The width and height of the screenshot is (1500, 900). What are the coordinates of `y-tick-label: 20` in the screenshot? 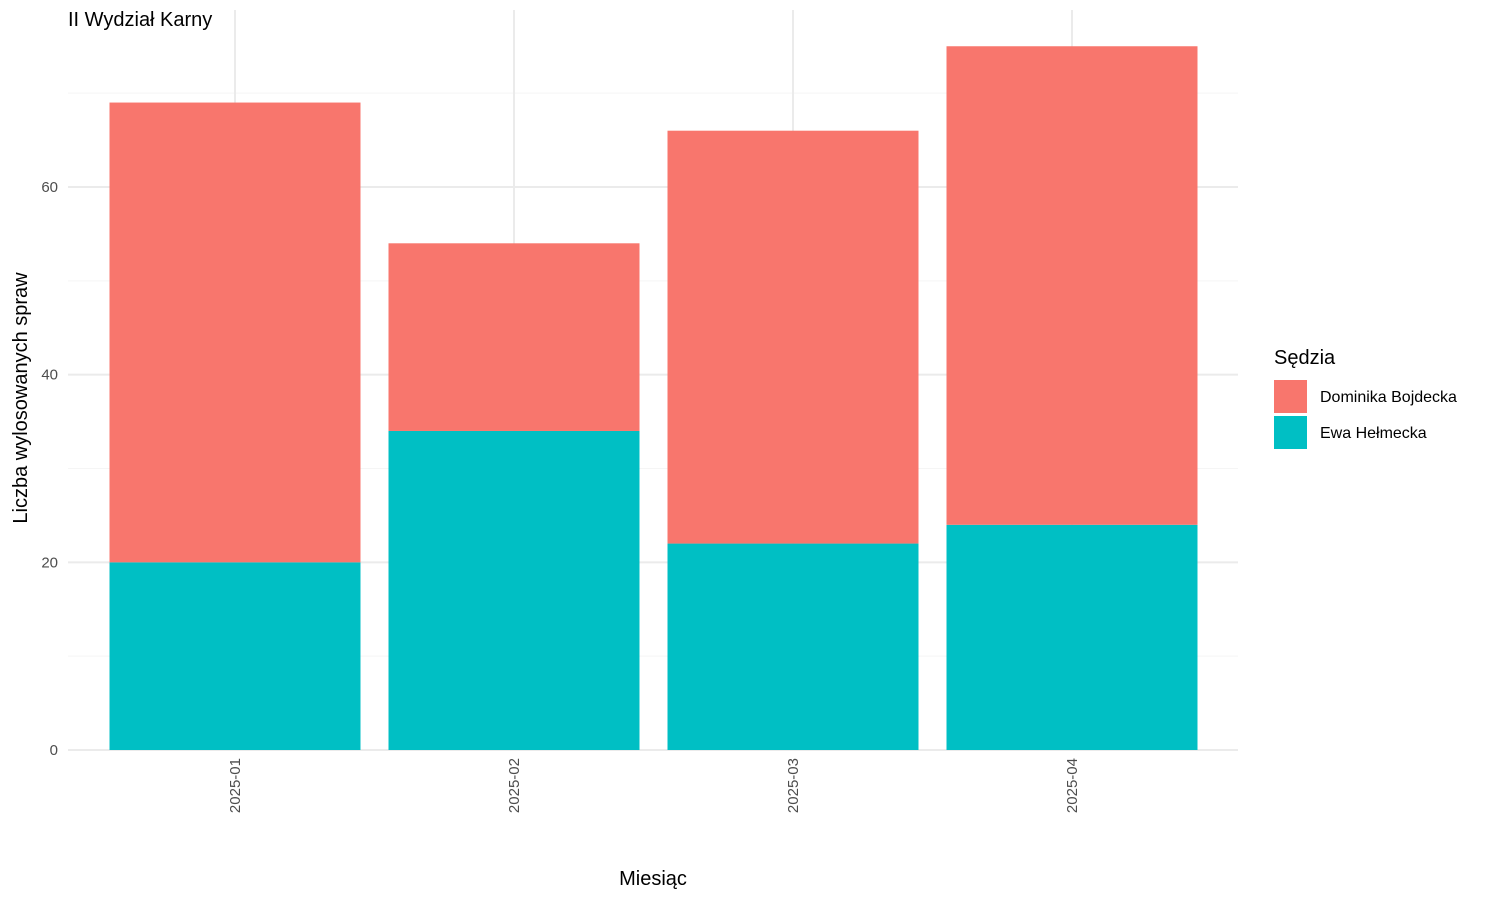 It's located at (49, 562).